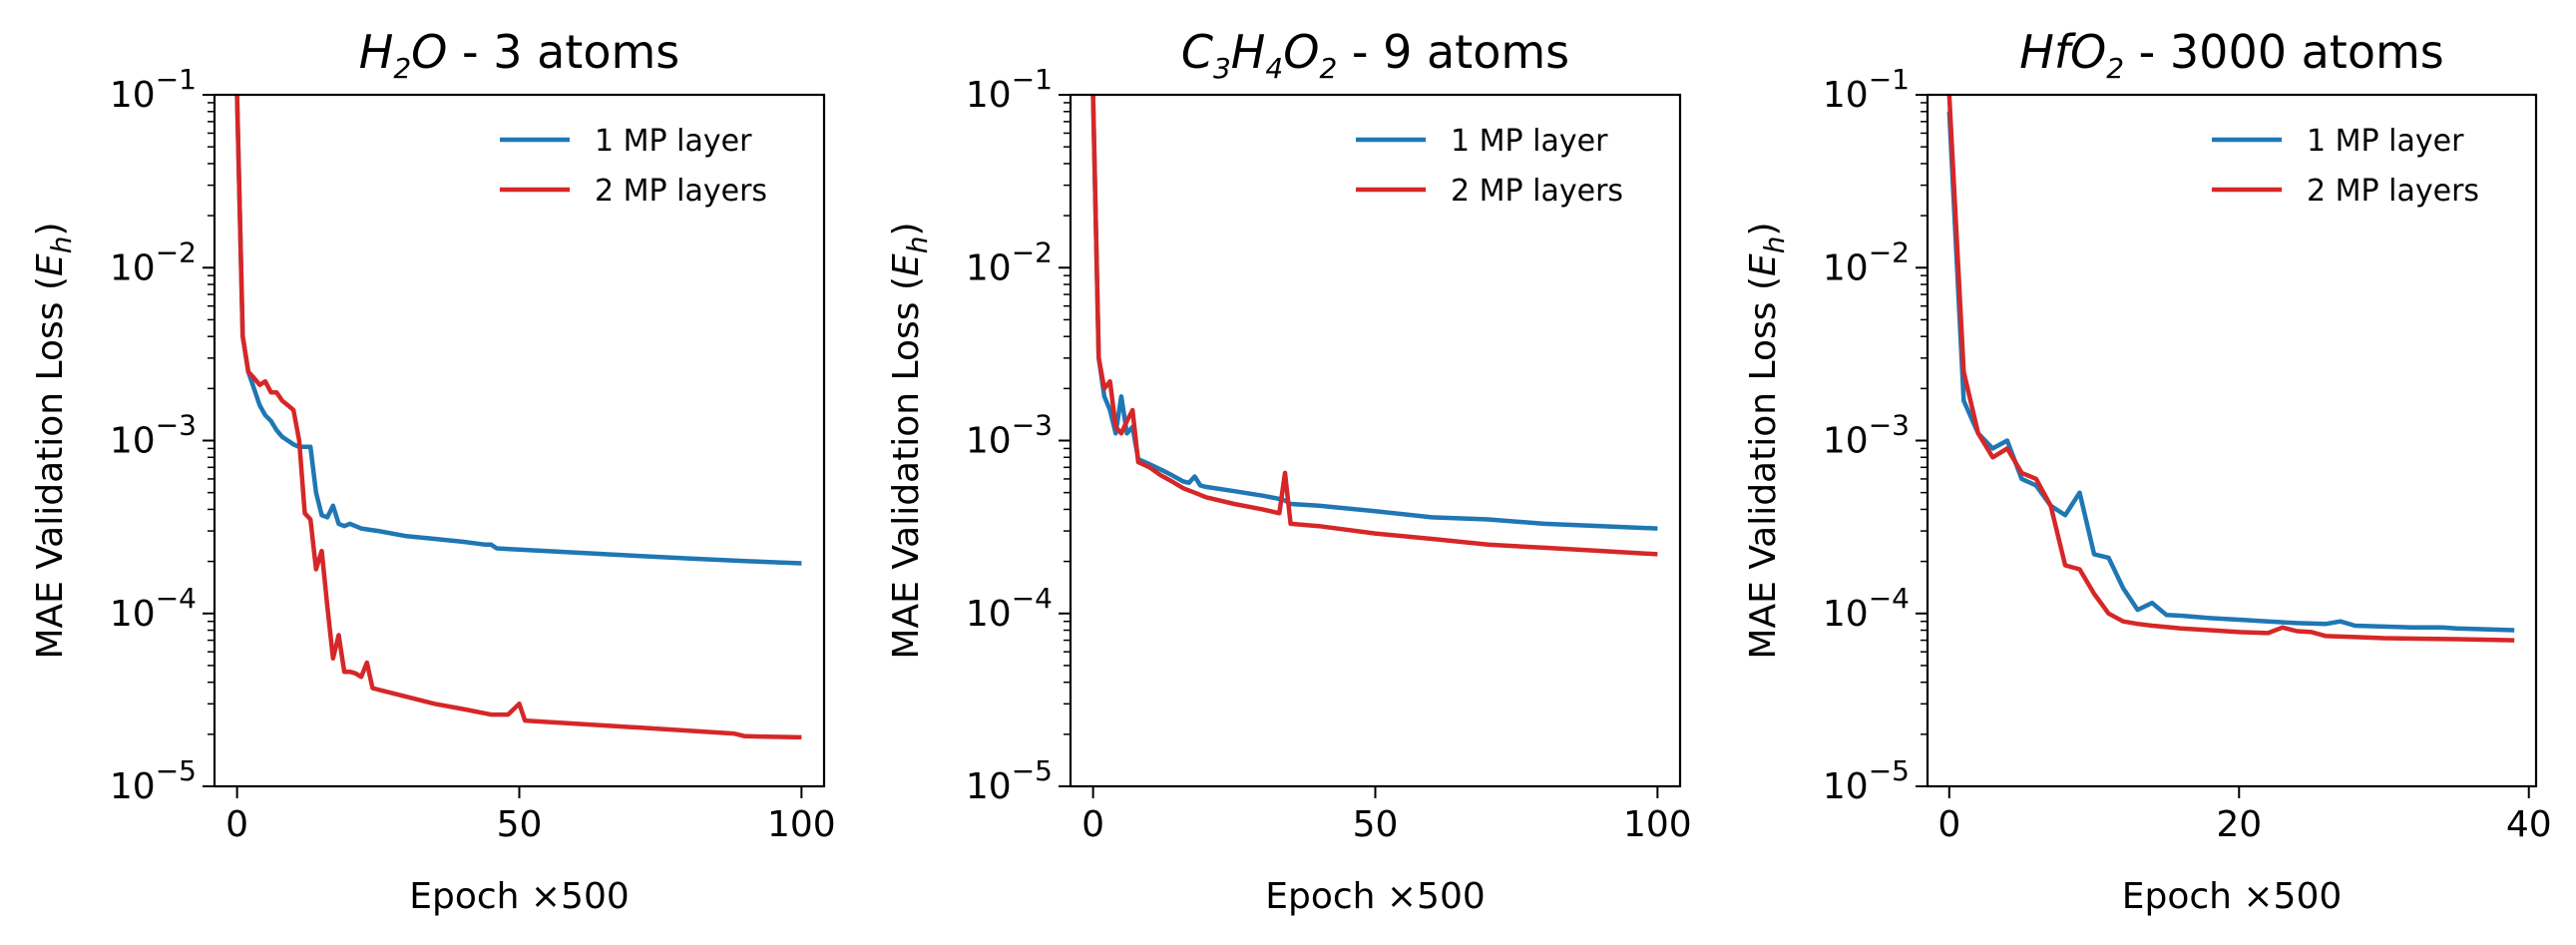 Image resolution: width=2576 pixels, height=945 pixels. What do you see at coordinates (2239, 824) in the screenshot?
I see `x-tick-label: 20` at bounding box center [2239, 824].